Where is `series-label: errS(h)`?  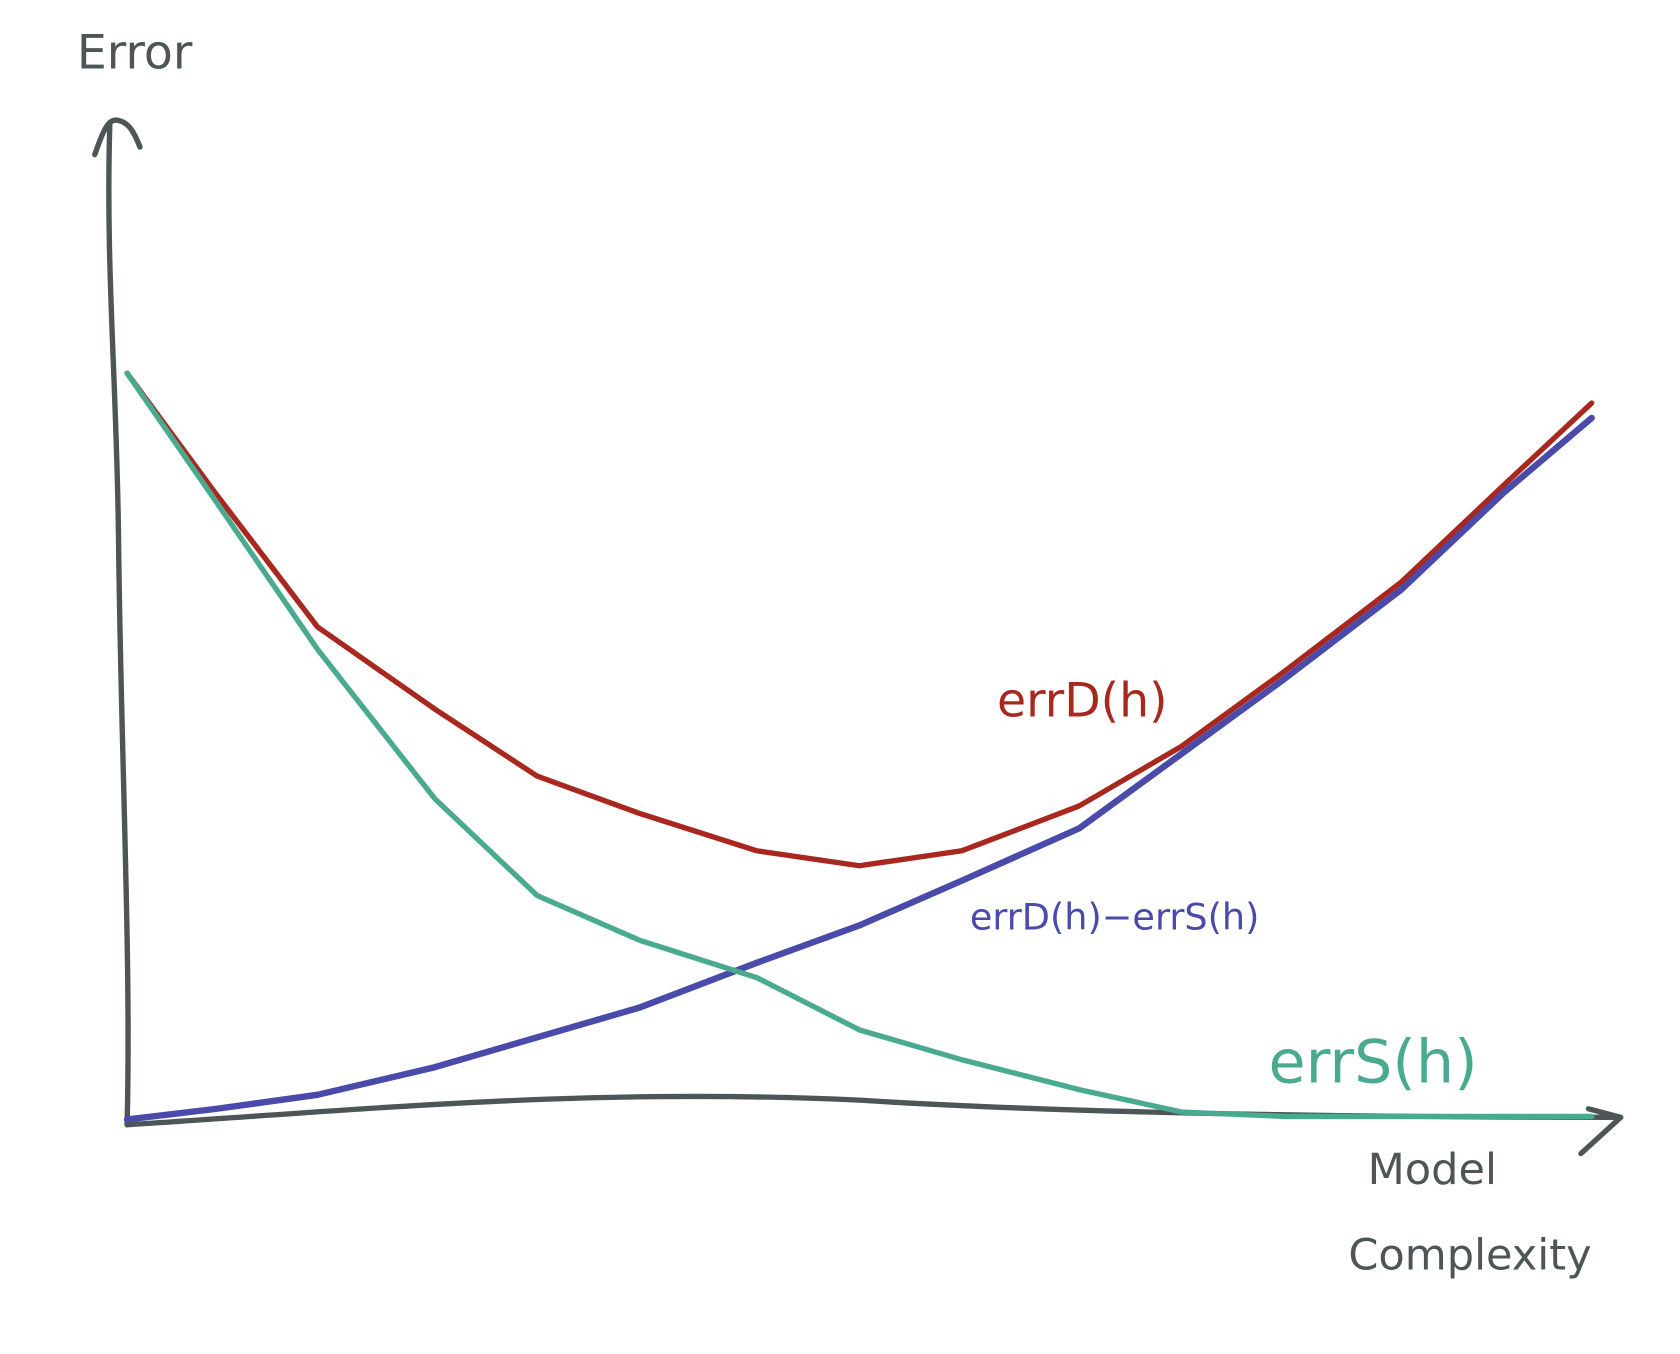
series-label: errS(h) is located at coordinates (1372, 1063).